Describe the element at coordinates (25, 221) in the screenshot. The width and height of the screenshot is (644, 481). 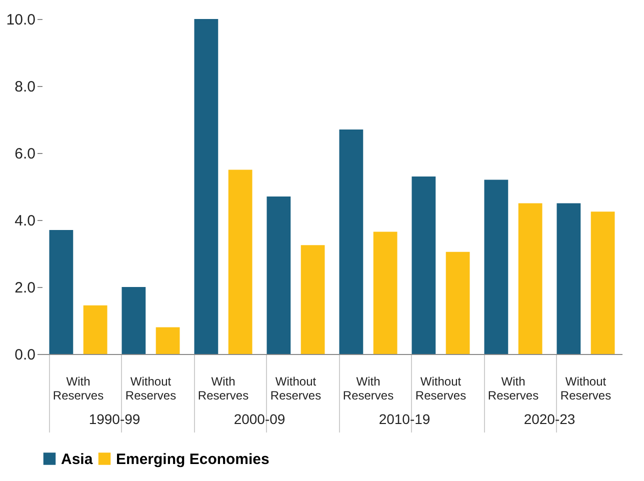
I see `y-tick-label: 4.0` at that location.